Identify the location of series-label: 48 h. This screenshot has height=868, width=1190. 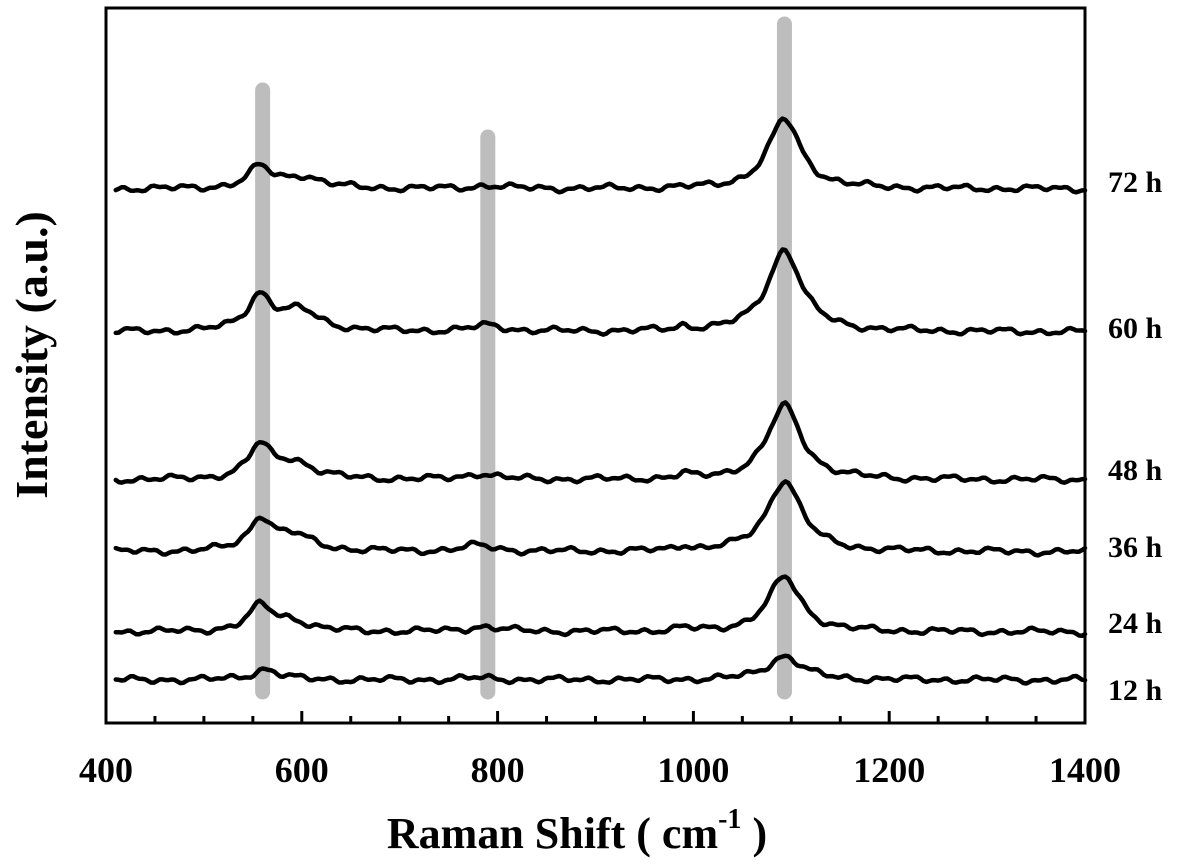
(1135, 470).